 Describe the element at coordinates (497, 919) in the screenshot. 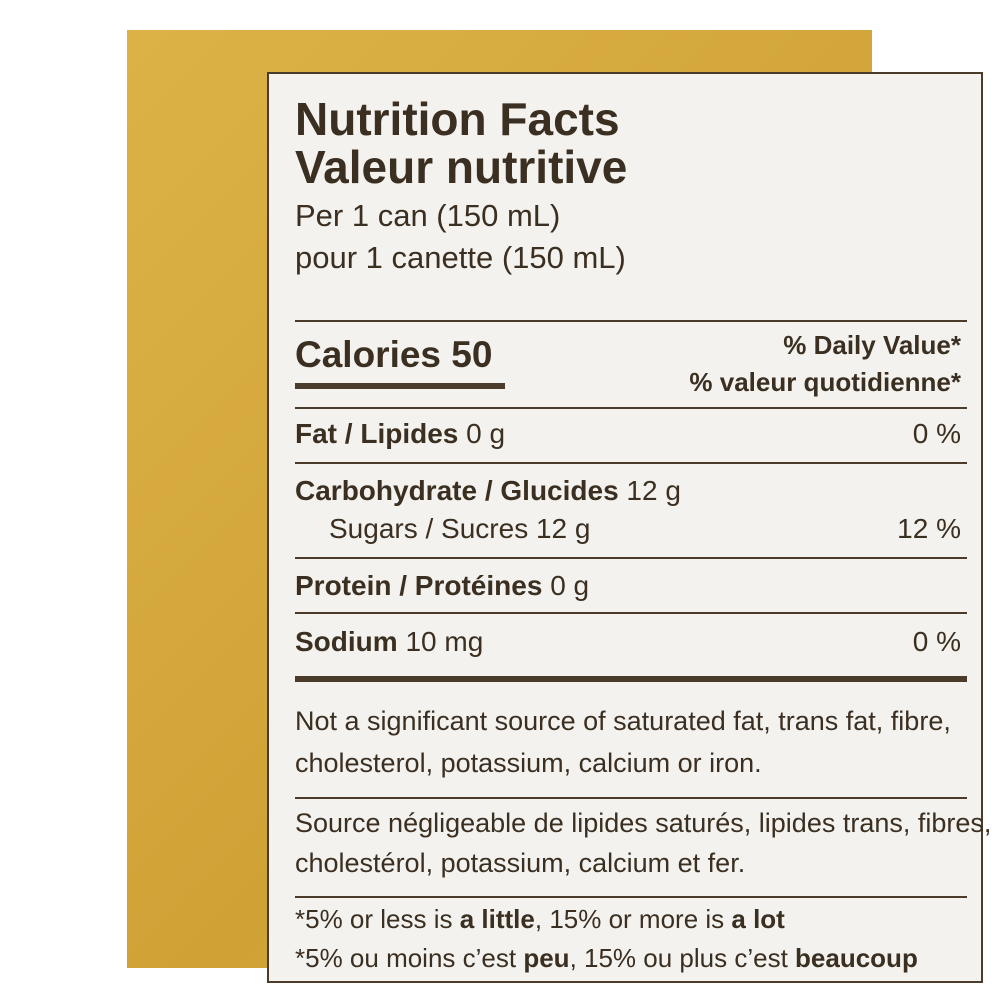

I see `footnote-bold: a little` at that location.